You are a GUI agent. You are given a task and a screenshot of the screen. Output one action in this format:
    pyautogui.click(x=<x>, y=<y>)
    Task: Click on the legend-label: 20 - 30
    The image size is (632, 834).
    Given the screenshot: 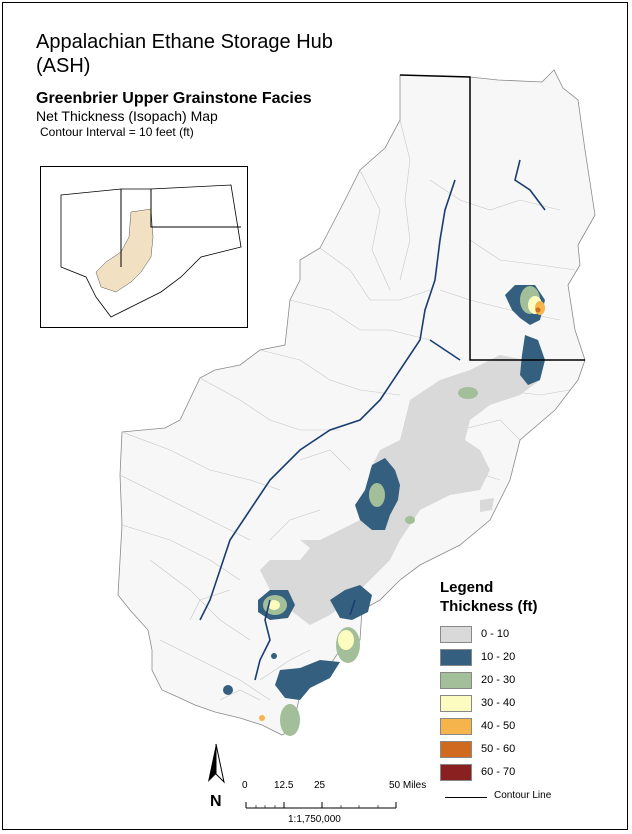 What is the action you would take?
    pyautogui.click(x=498, y=680)
    